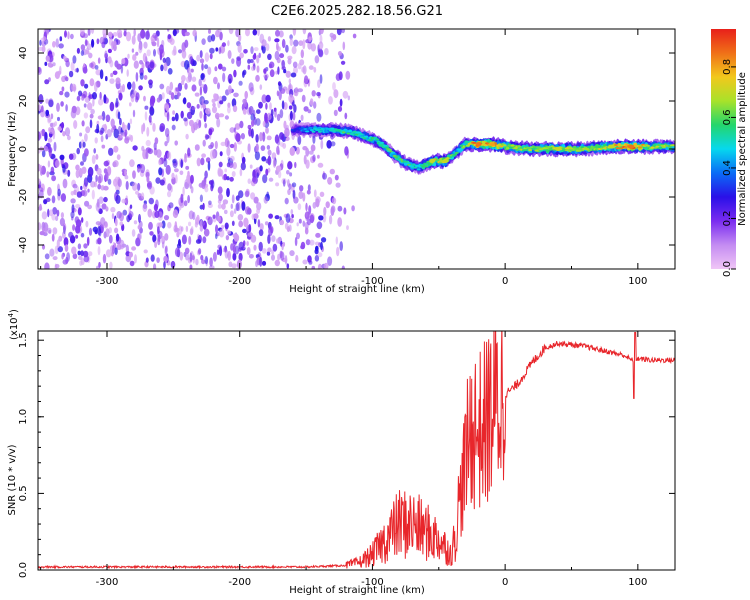 This screenshot has height=600, width=750. I want to click on y-tick-label: 40, so click(23, 53).